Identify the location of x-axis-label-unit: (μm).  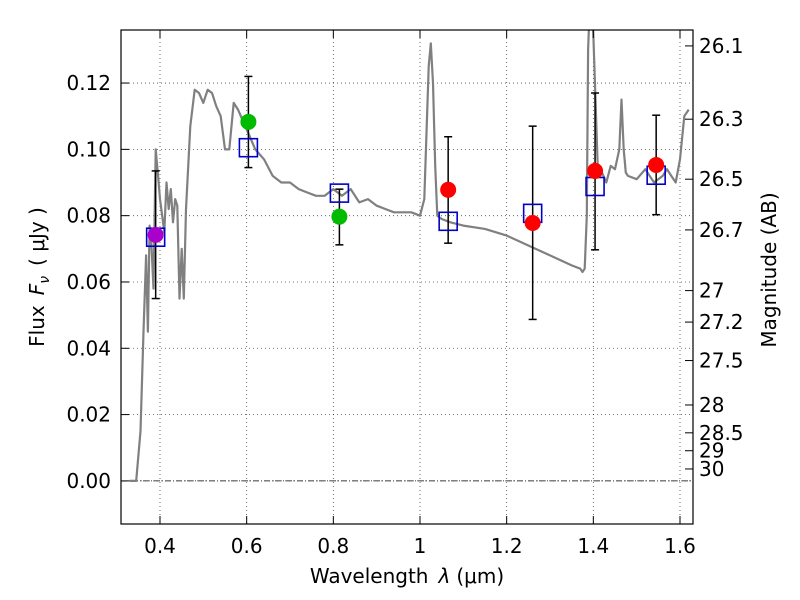
(480, 576).